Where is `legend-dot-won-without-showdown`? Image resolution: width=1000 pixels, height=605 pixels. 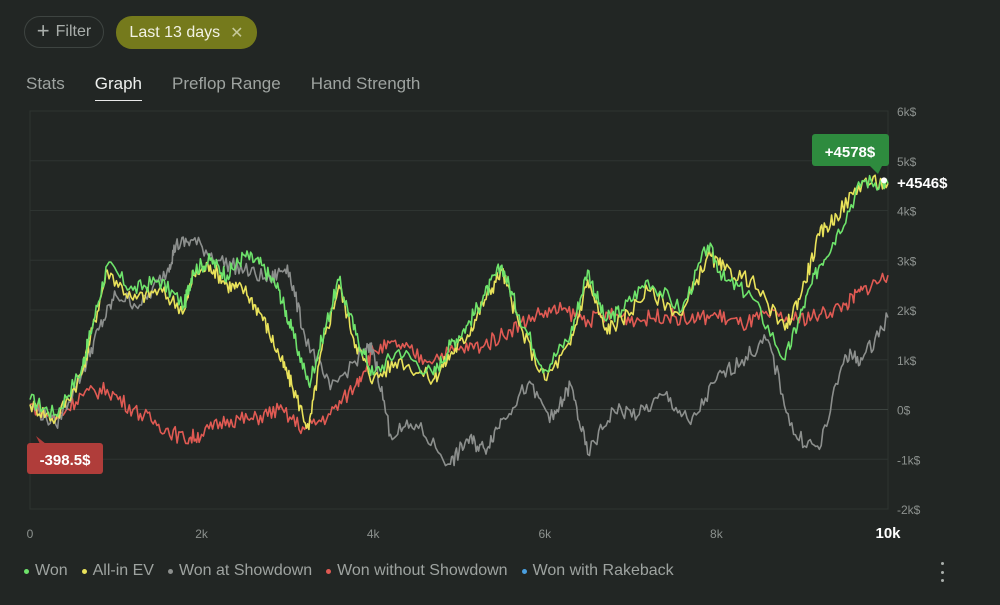
legend-dot-won-without-showdown is located at coordinates (329, 571).